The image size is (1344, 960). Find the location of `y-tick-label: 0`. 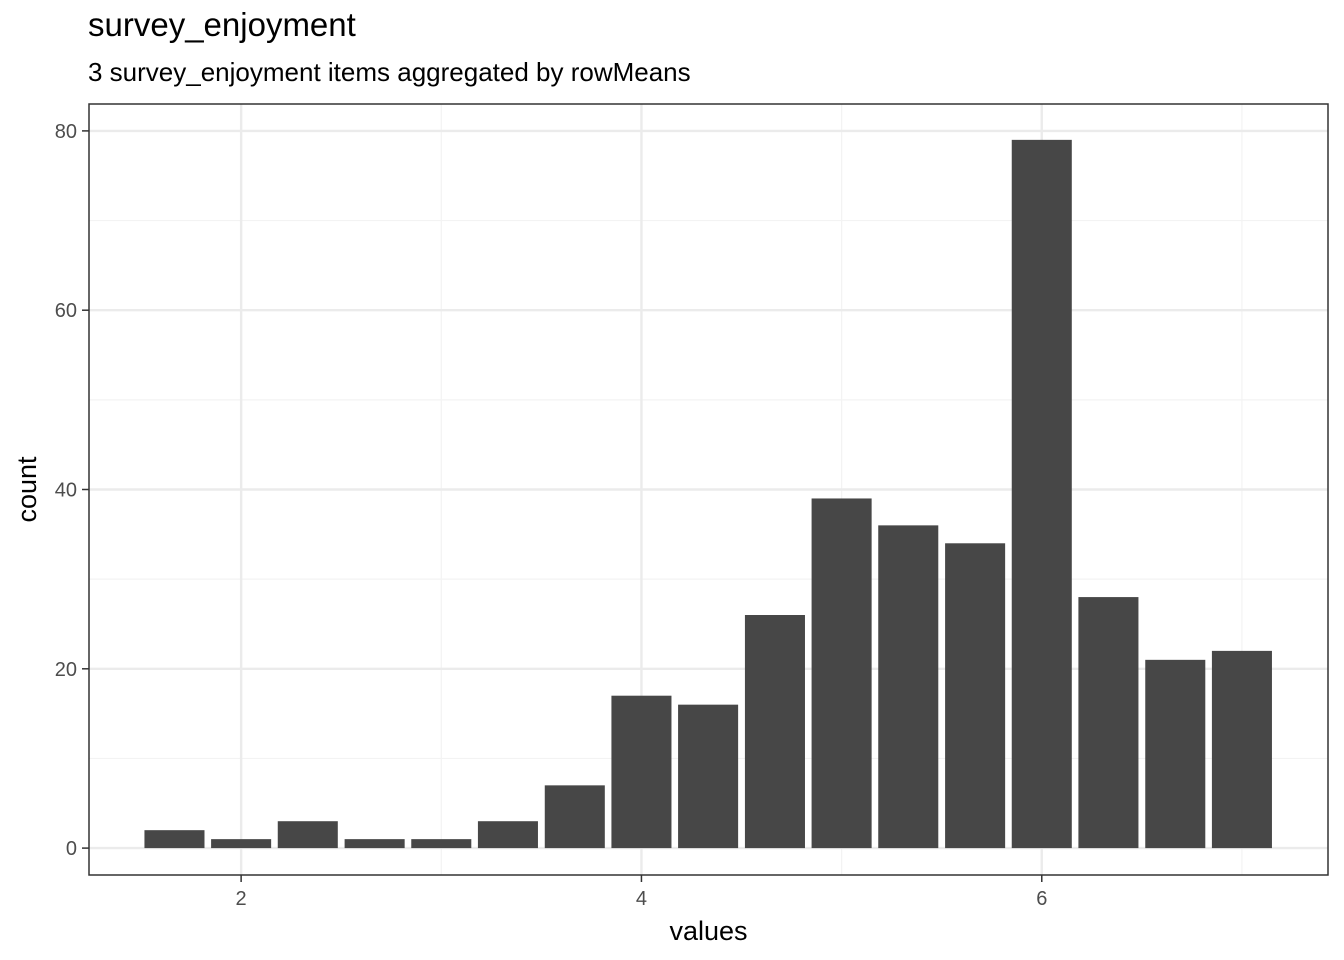

y-tick-label: 0 is located at coordinates (71, 849).